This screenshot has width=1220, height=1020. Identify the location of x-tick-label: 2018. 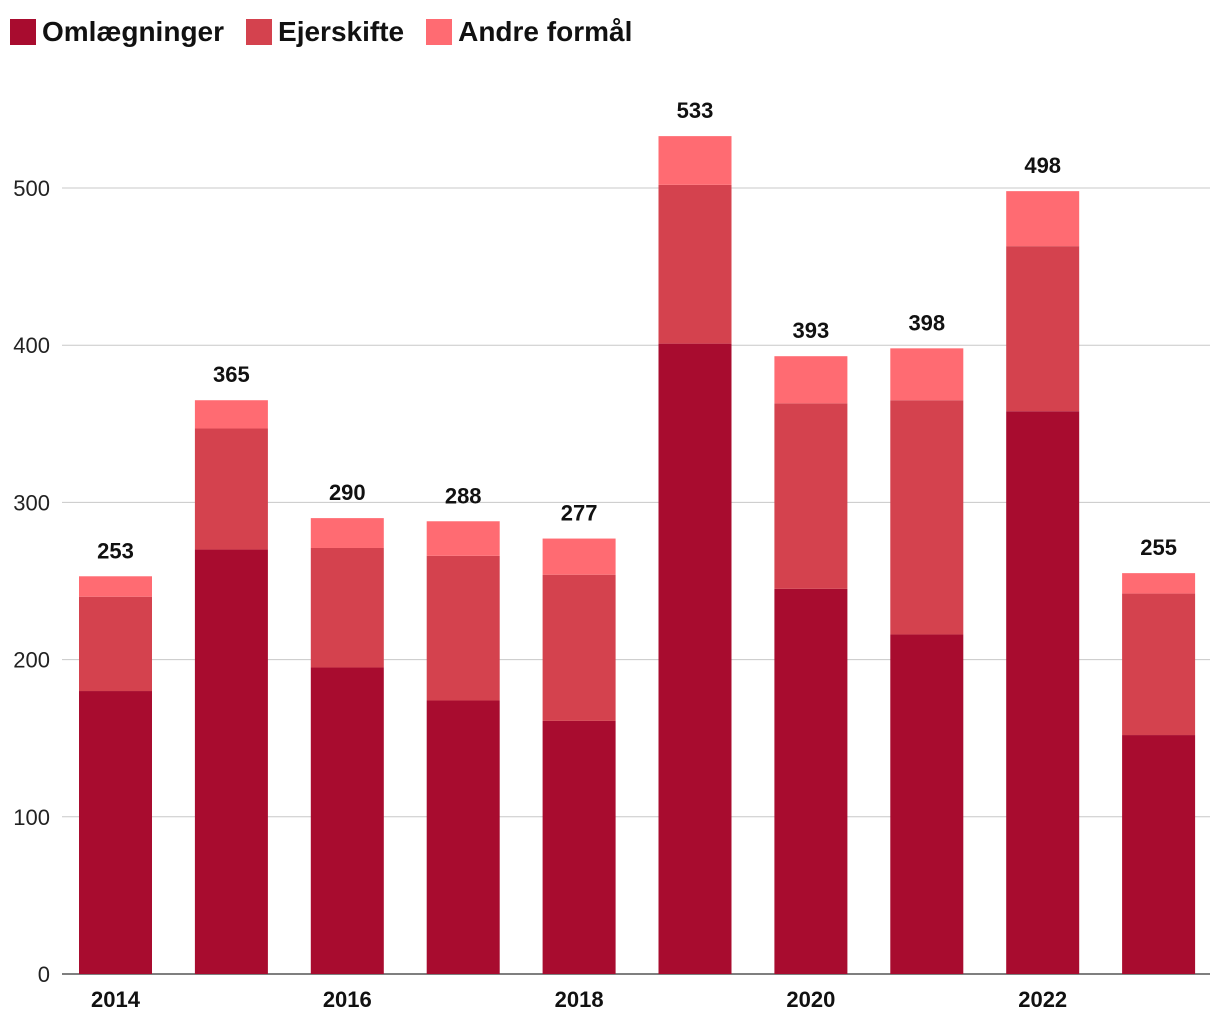
(579, 999).